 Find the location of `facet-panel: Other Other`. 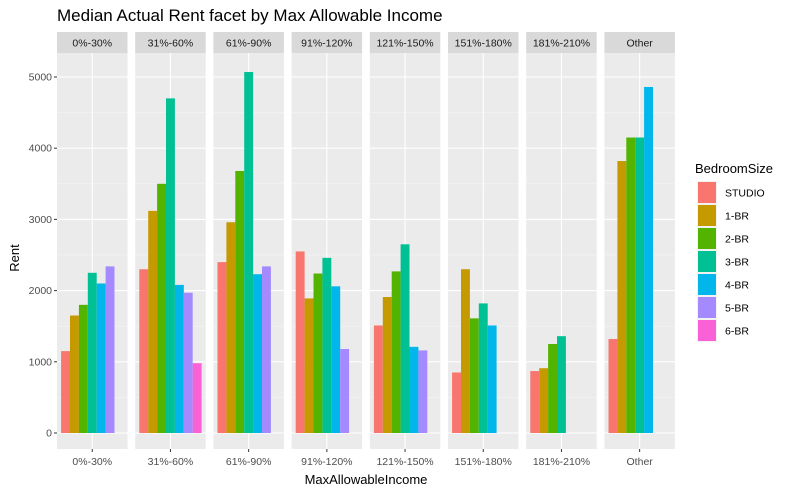

facet-panel: Other Other is located at coordinates (639, 250).